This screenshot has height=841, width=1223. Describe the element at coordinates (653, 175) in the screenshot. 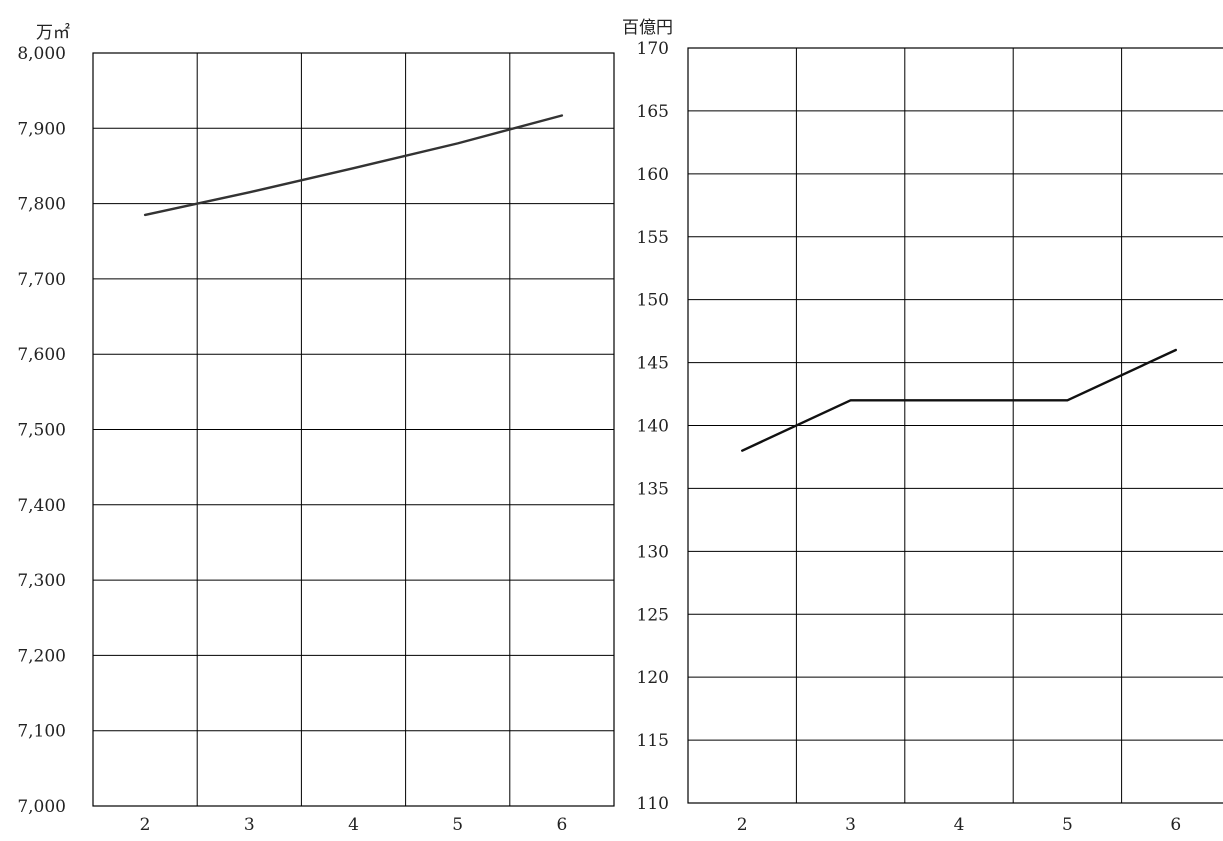

I see `right-y-tick-label: 160` at that location.